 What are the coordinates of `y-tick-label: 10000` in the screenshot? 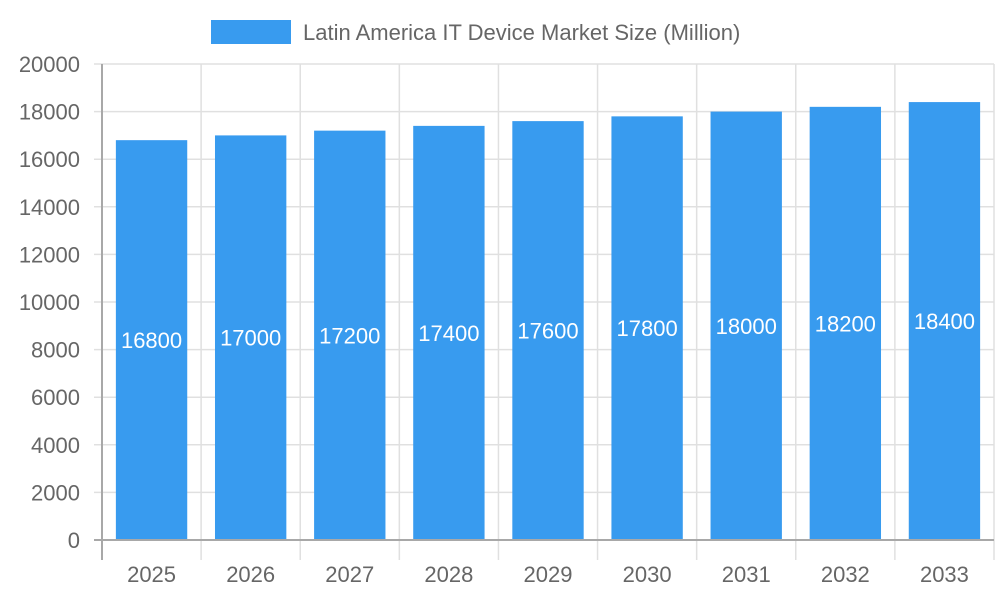 It's located at (49, 302).